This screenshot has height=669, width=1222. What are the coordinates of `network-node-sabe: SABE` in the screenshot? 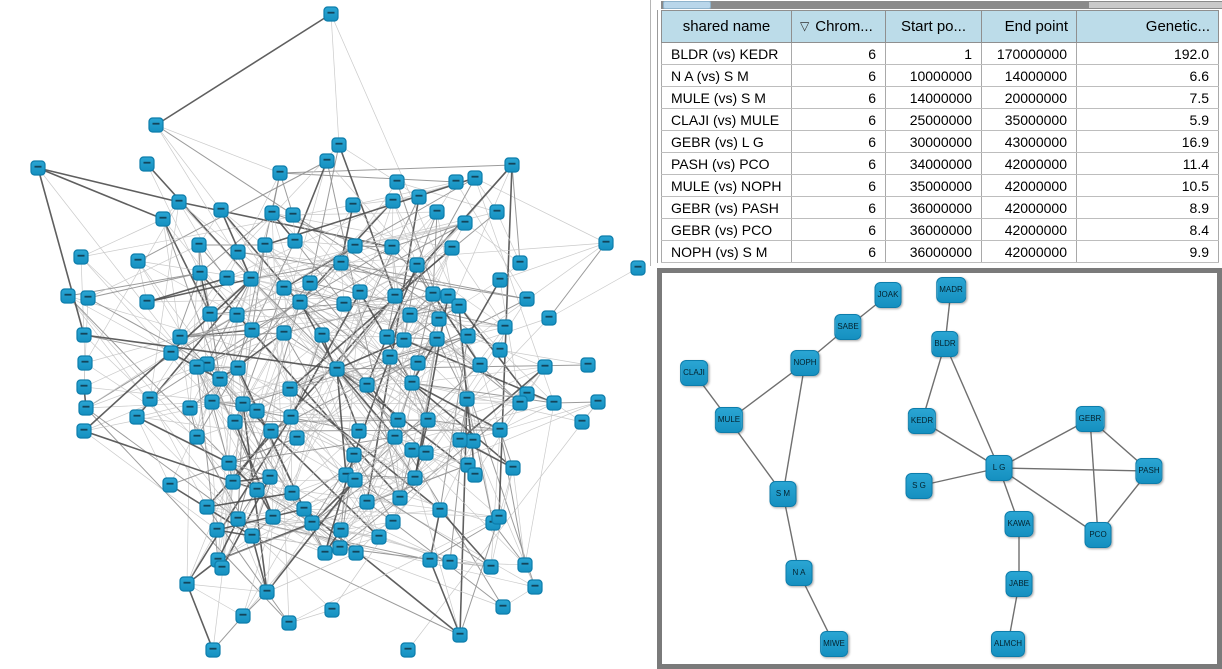 It's located at (848, 327).